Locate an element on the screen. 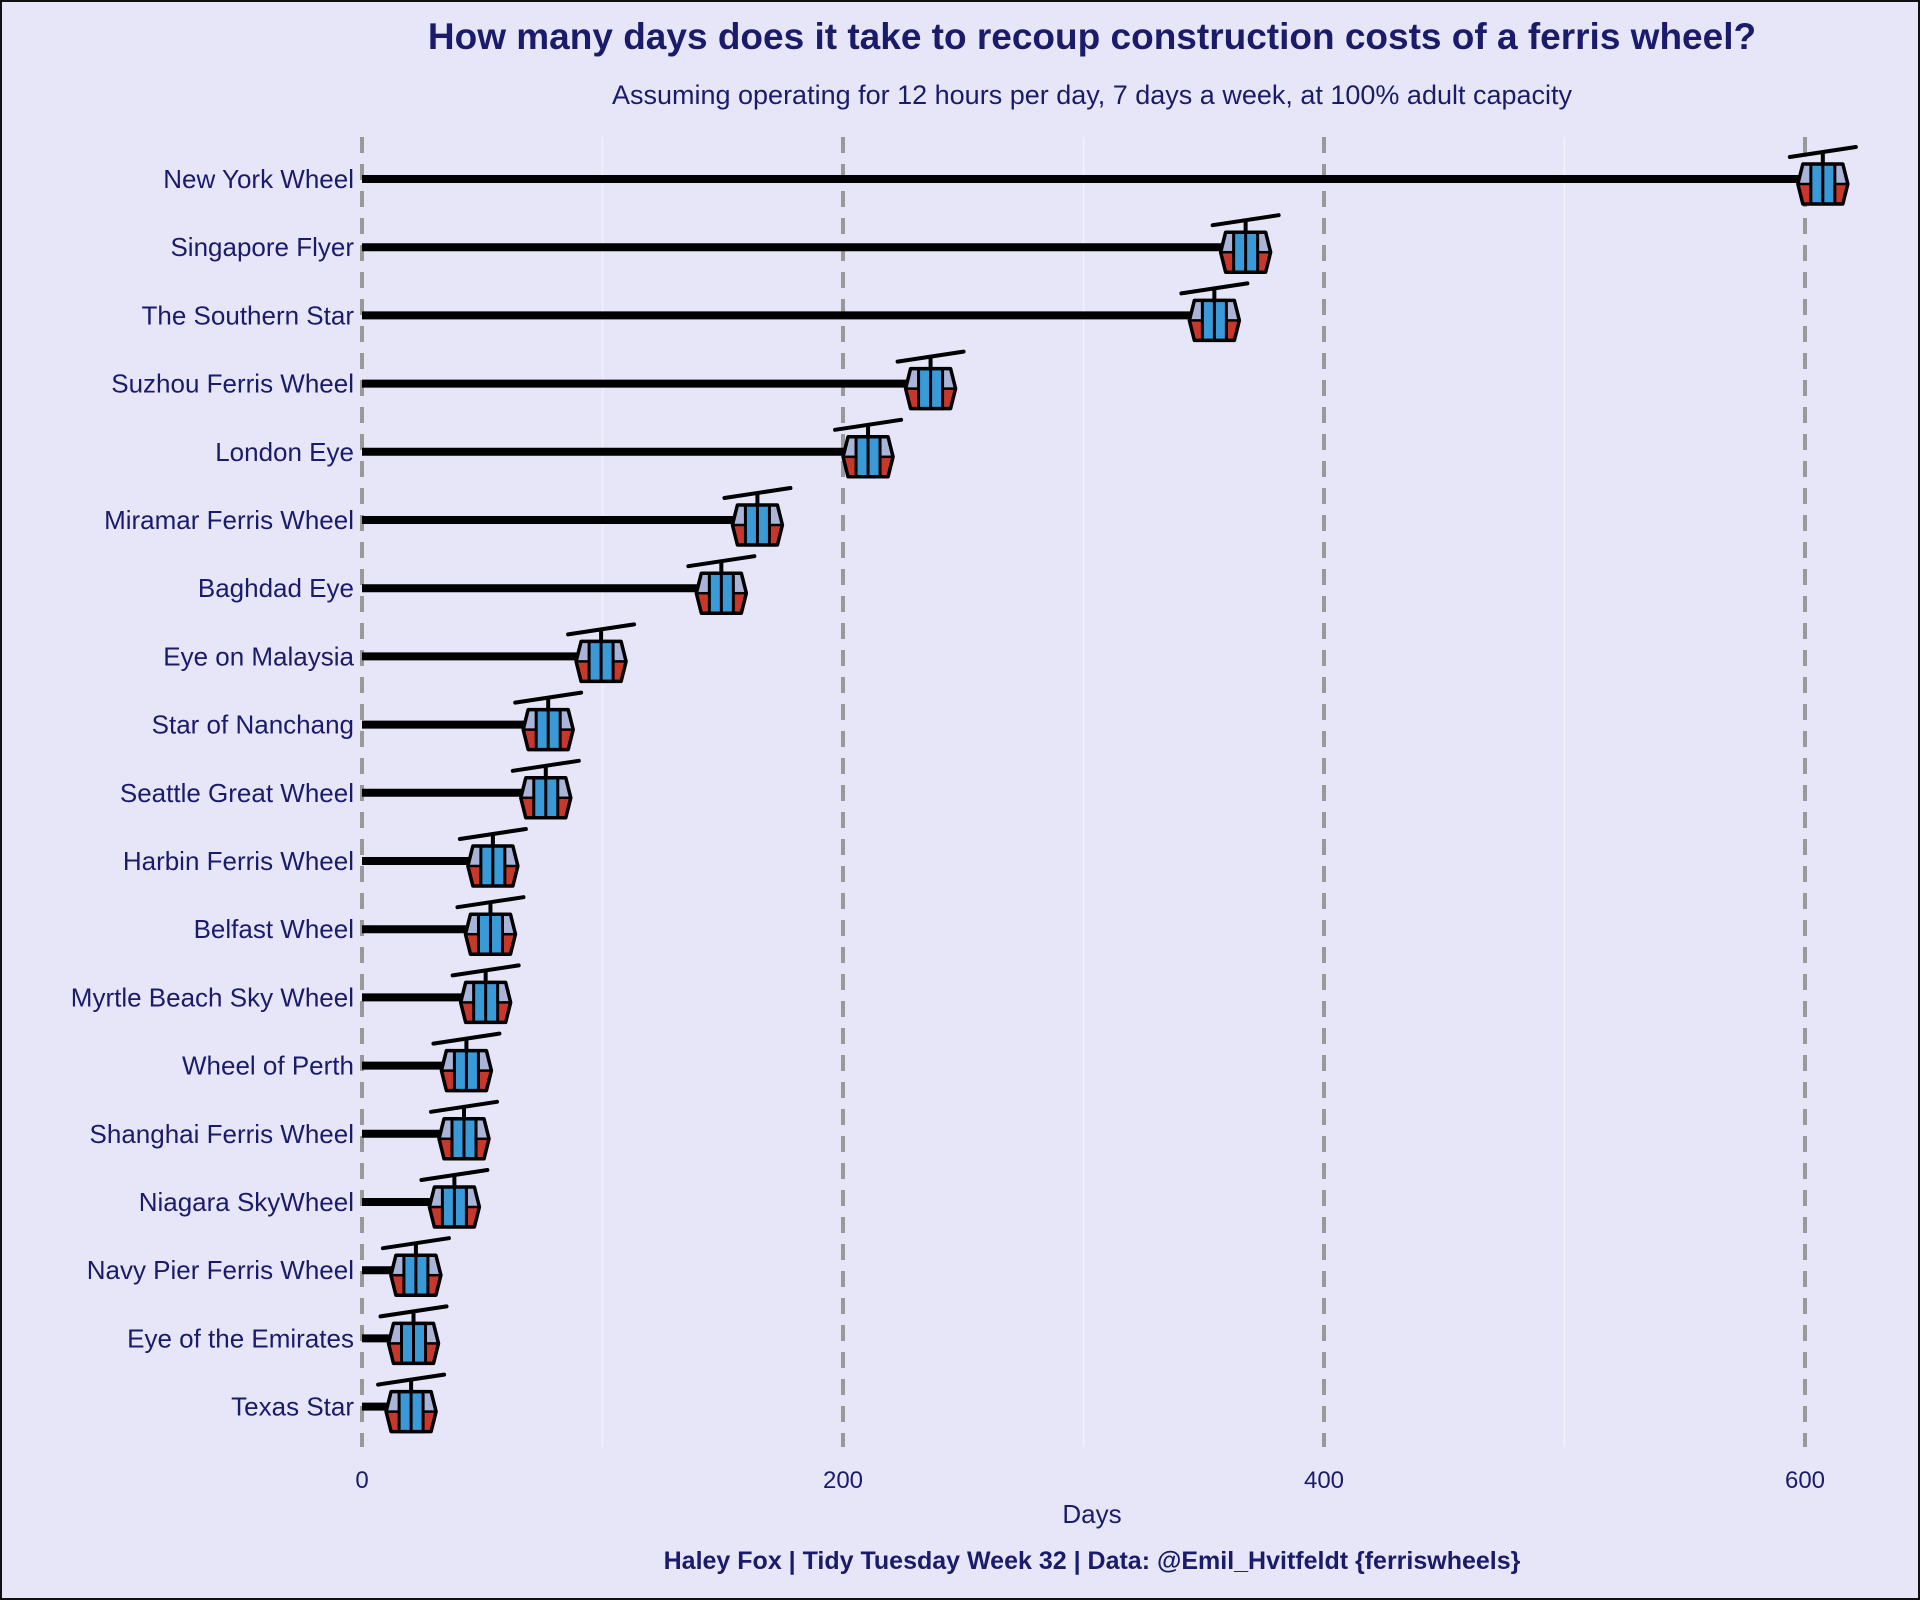 This screenshot has width=1920, height=1600. y-axis-label: Shanghai Ferris Wheel is located at coordinates (222, 1134).